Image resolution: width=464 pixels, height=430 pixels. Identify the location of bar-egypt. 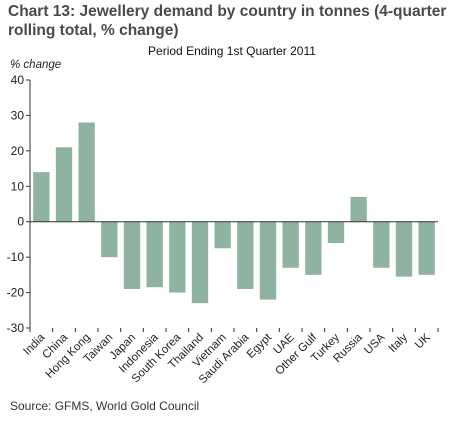
(268, 260).